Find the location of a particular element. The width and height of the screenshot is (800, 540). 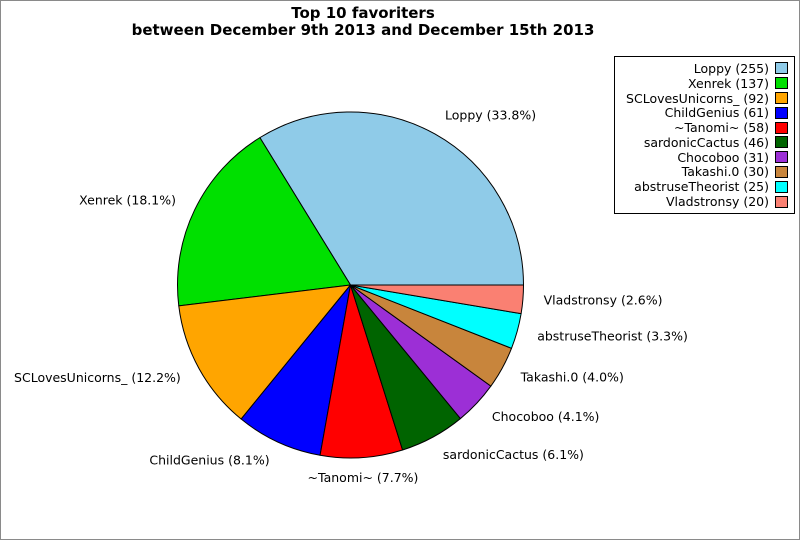

slice-label-childgenius: ChildGenius (8.1%) is located at coordinates (209, 460).